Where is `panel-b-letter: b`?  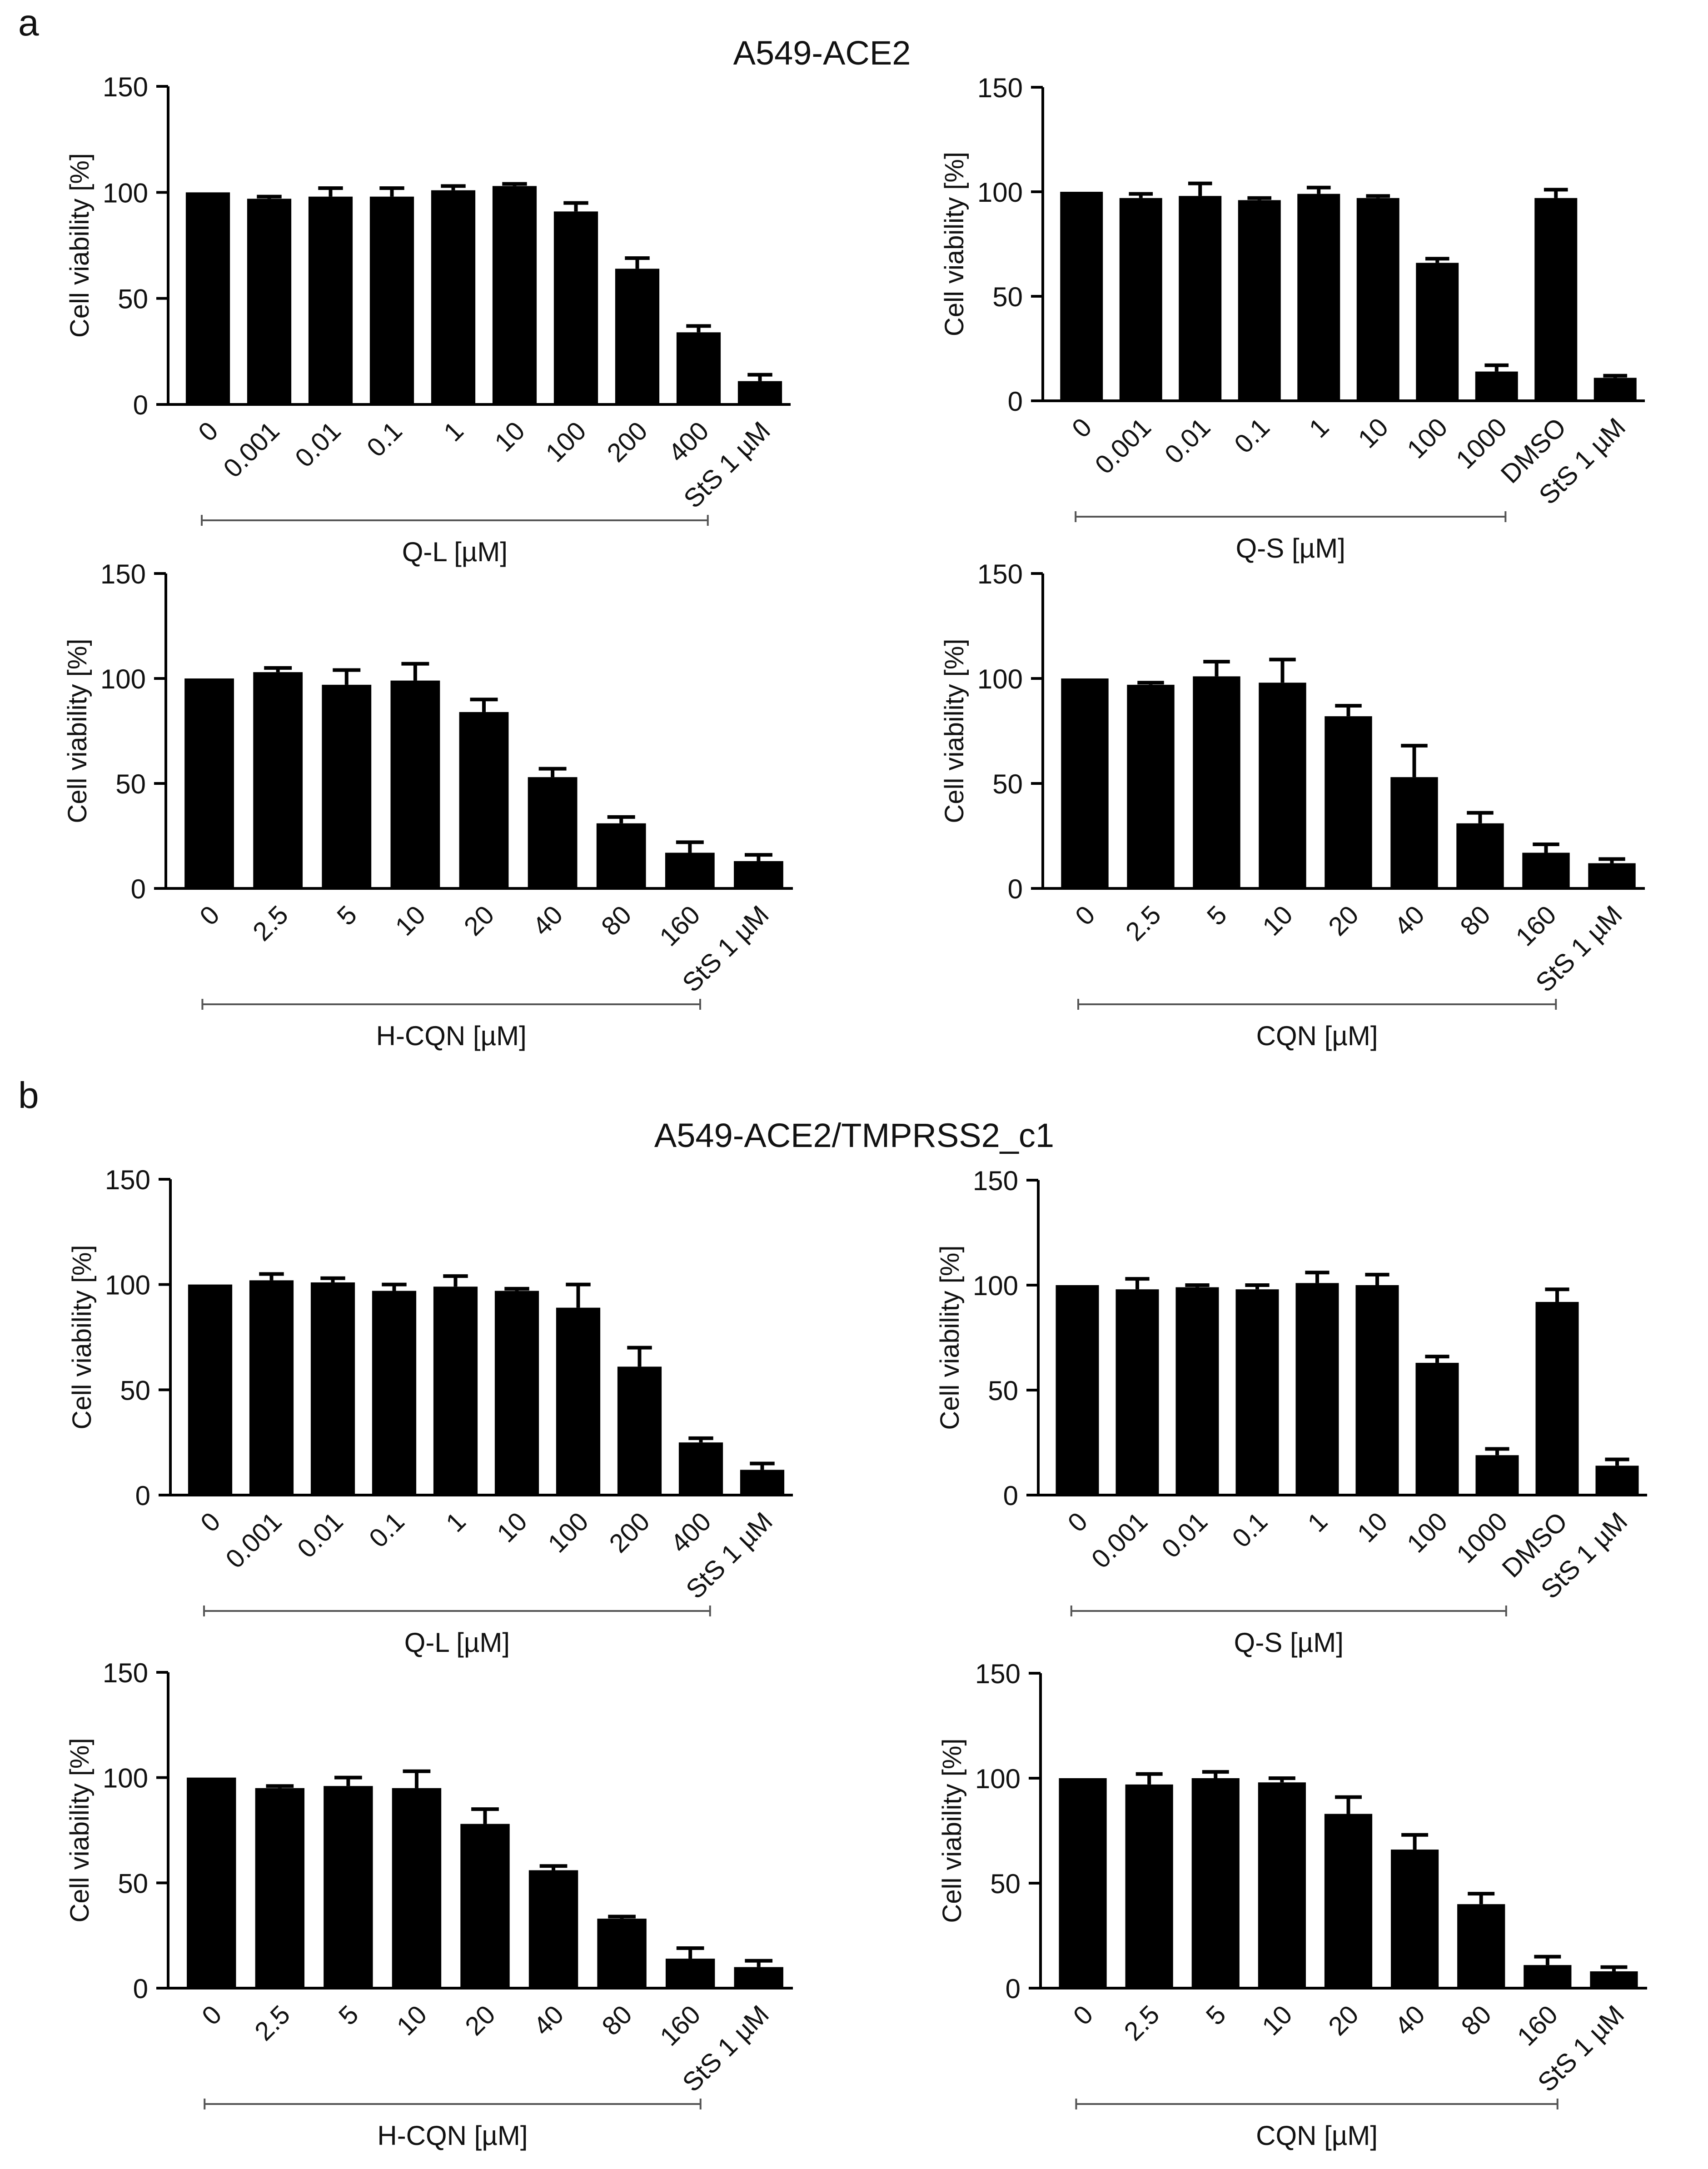
panel-b-letter: b is located at coordinates (29, 1095).